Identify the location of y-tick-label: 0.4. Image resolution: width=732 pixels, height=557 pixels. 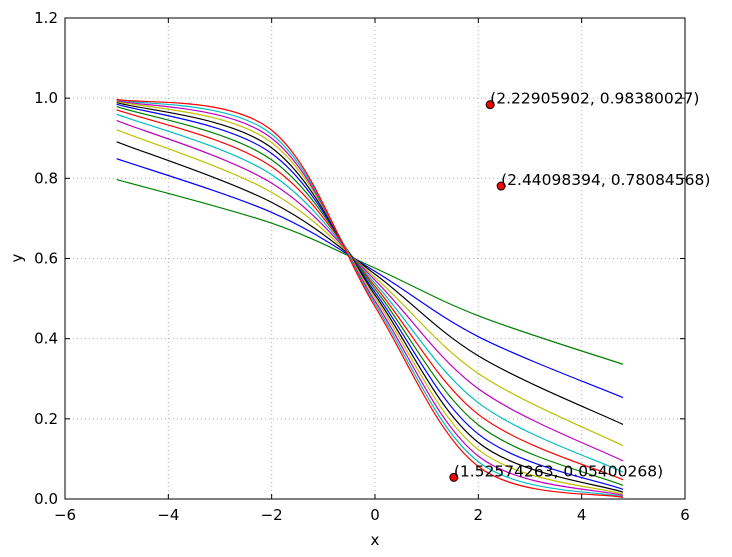
(46, 339).